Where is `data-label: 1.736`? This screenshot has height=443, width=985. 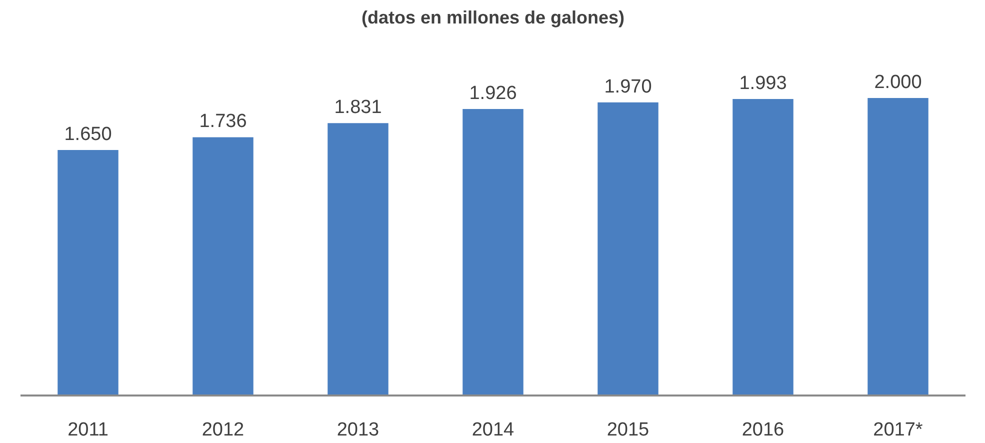 data-label: 1.736 is located at coordinates (223, 121).